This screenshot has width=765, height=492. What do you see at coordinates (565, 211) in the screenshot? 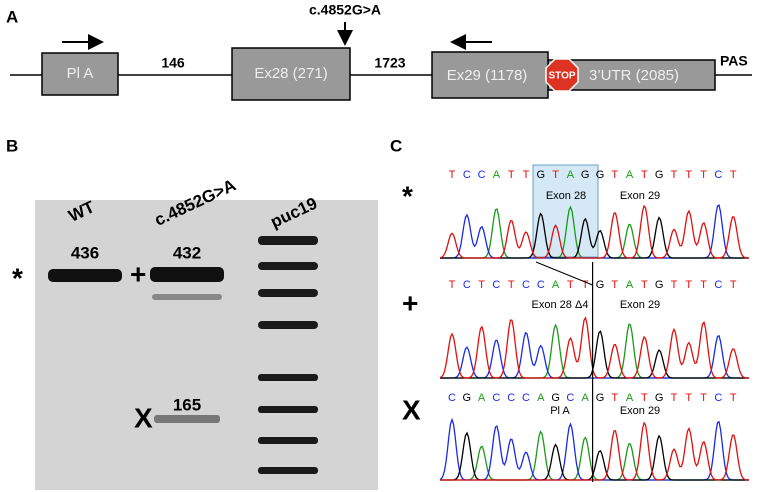
I see `highlight-box` at bounding box center [565, 211].